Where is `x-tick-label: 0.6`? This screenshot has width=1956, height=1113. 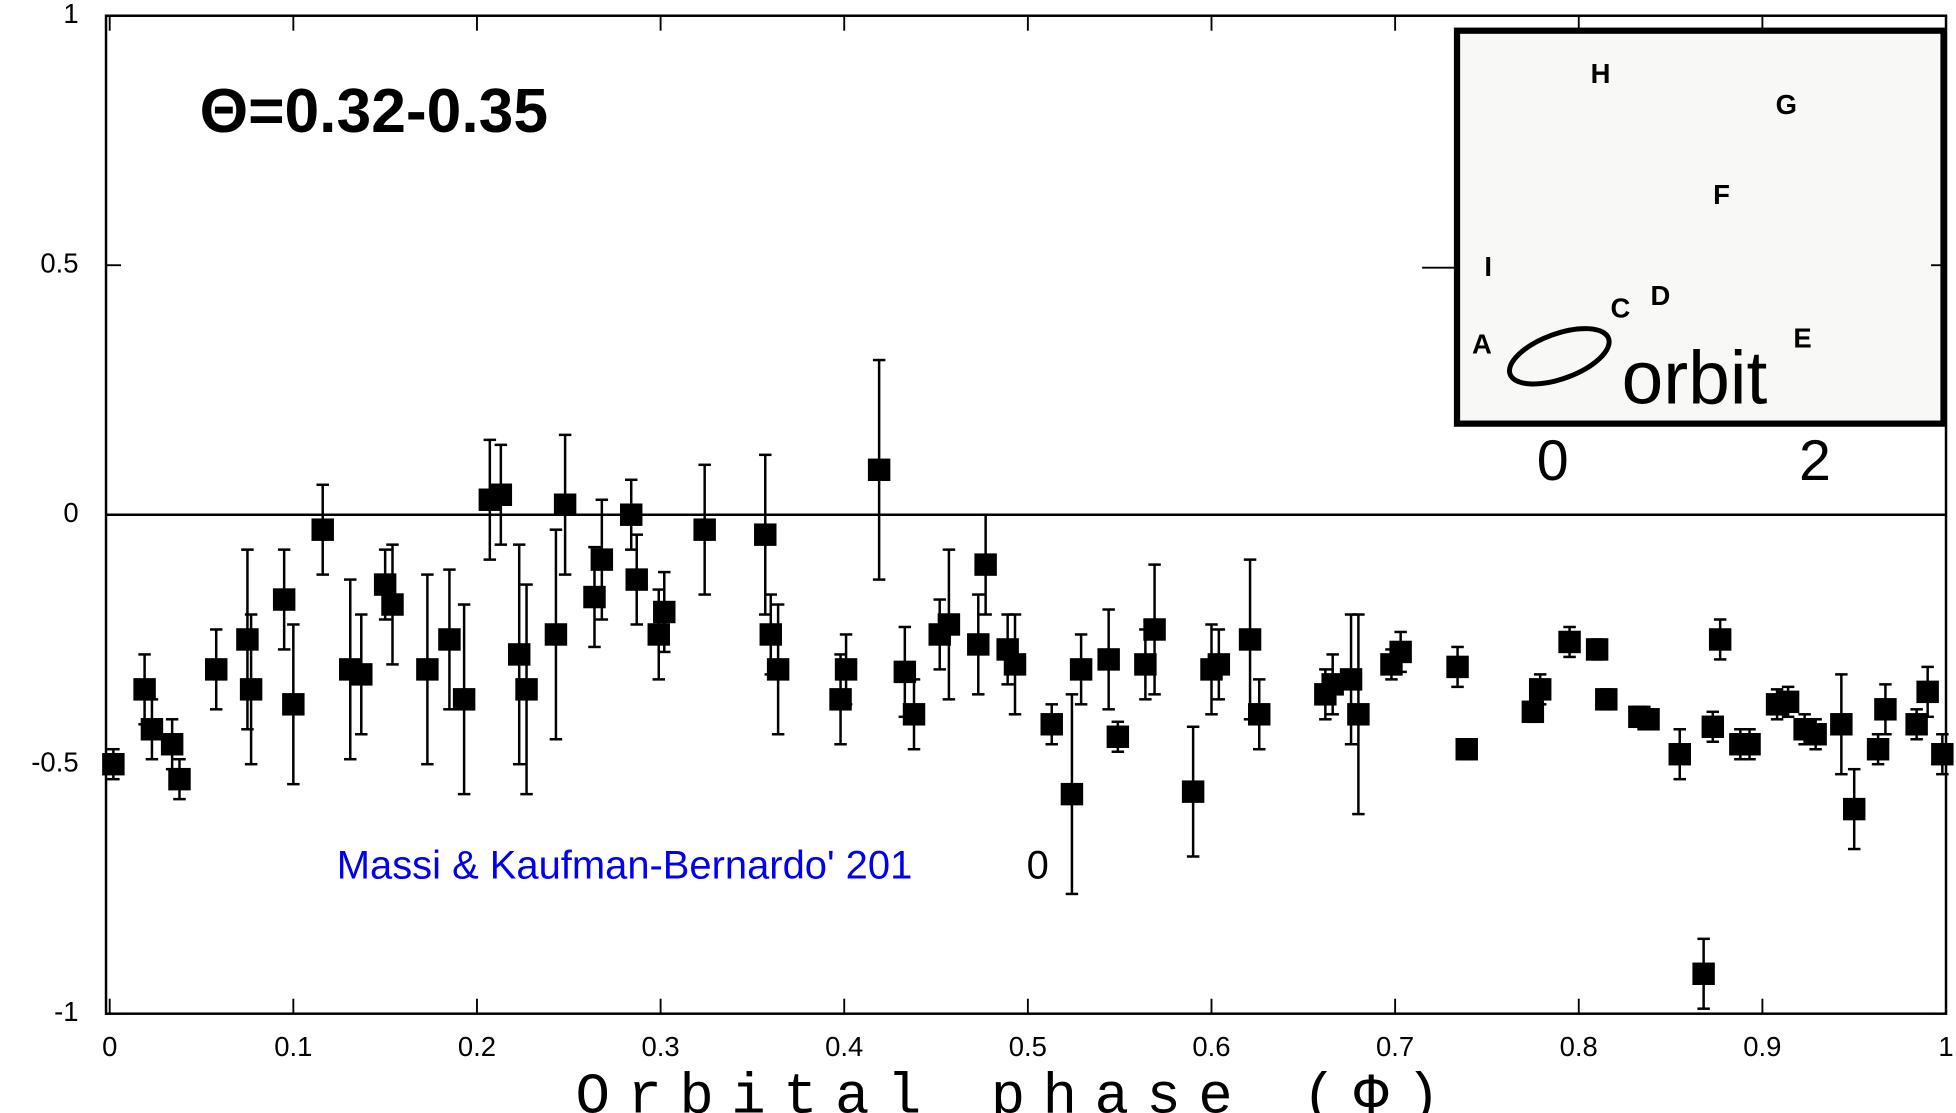 x-tick-label: 0.6 is located at coordinates (1211, 1046).